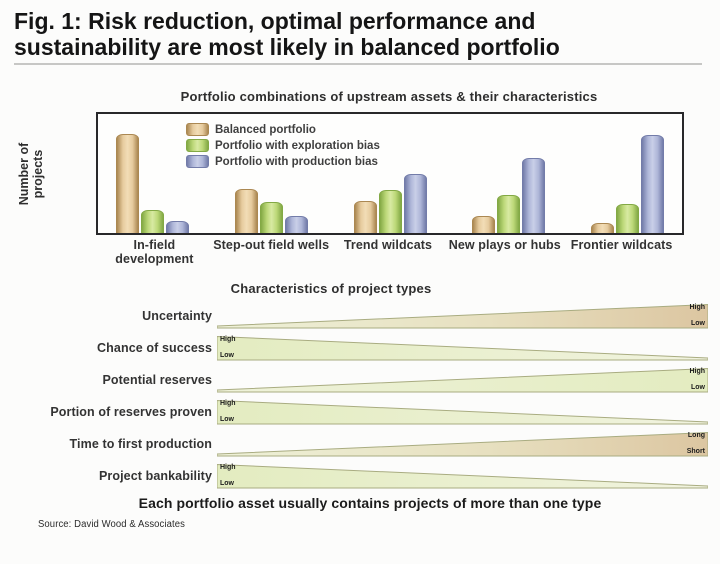 The image size is (720, 564). I want to click on legend-label: Portfolio with production bias, so click(296, 161).